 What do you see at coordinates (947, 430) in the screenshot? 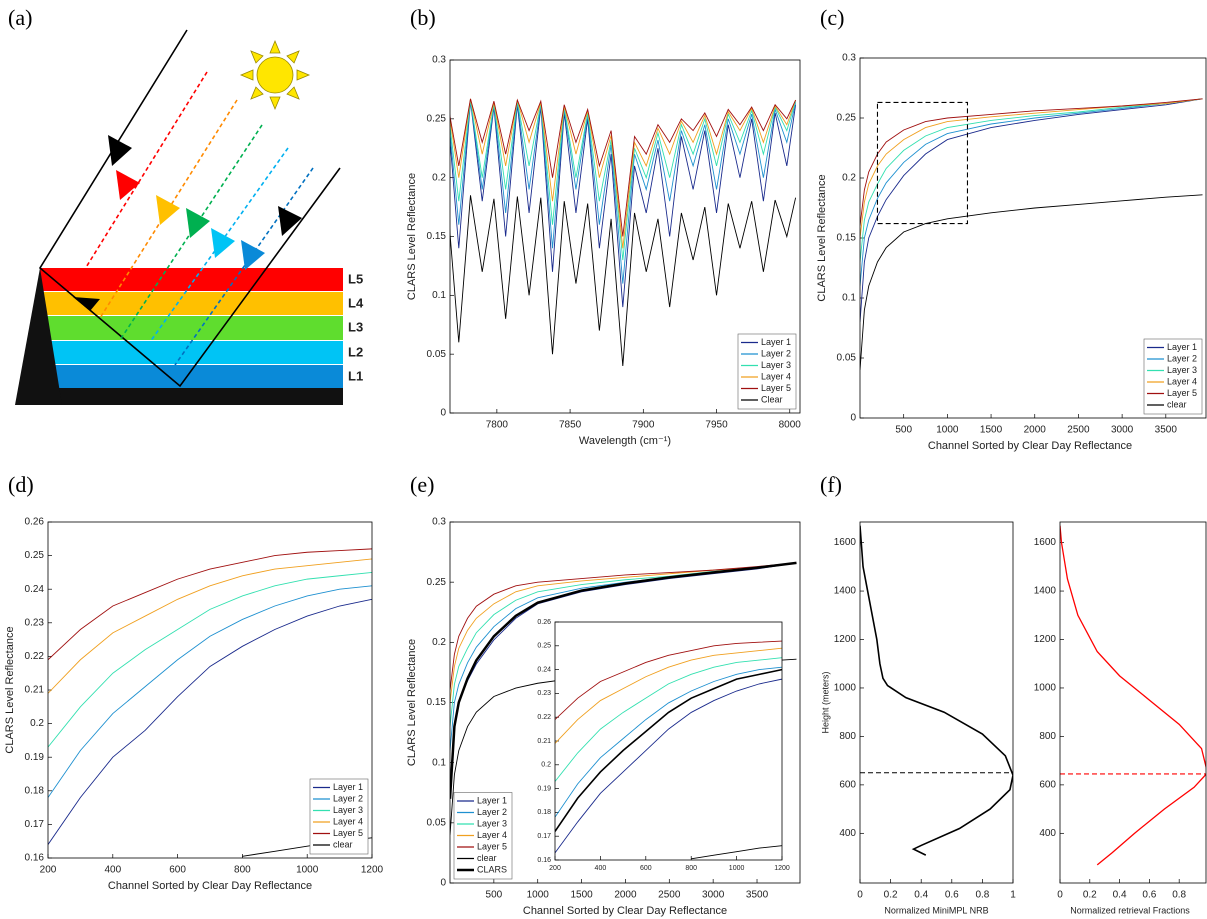
I see `x-tick-label: 1000` at bounding box center [947, 430].